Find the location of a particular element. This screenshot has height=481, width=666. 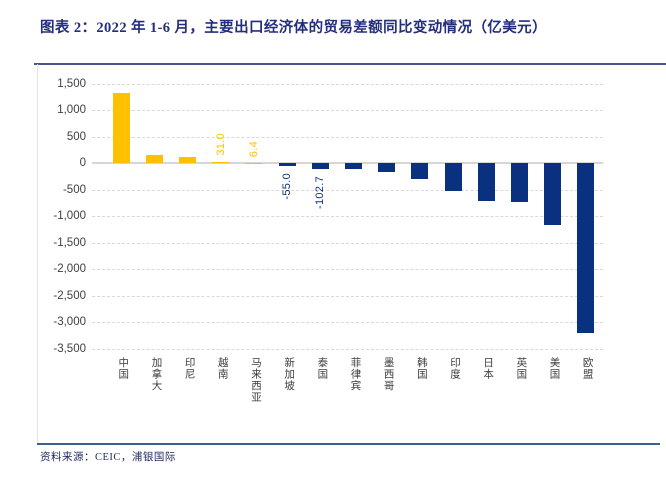

bar-美国 is located at coordinates (552, 194).